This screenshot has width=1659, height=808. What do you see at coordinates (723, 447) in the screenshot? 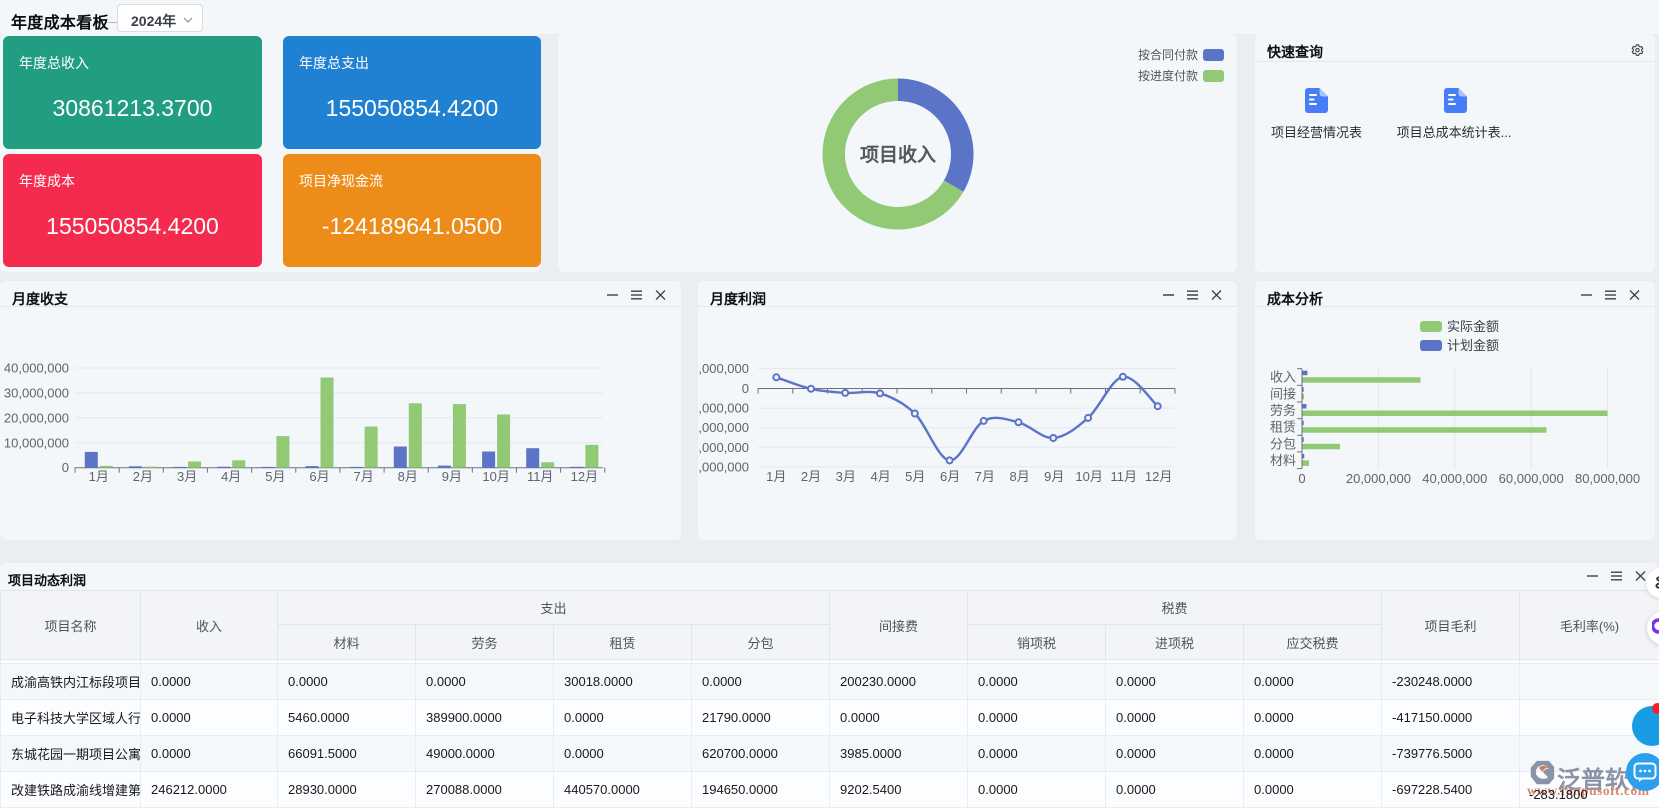
I see `svg-text: -3,000,000` at bounding box center [723, 447].